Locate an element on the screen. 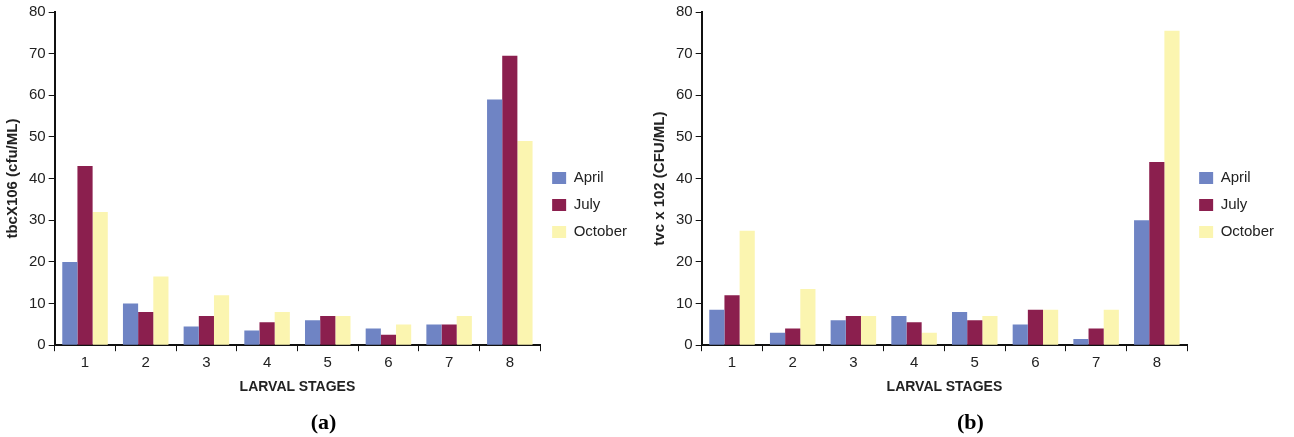  y-axis-title: tbcX106 (cfu/ML) is located at coordinates (12, 178).